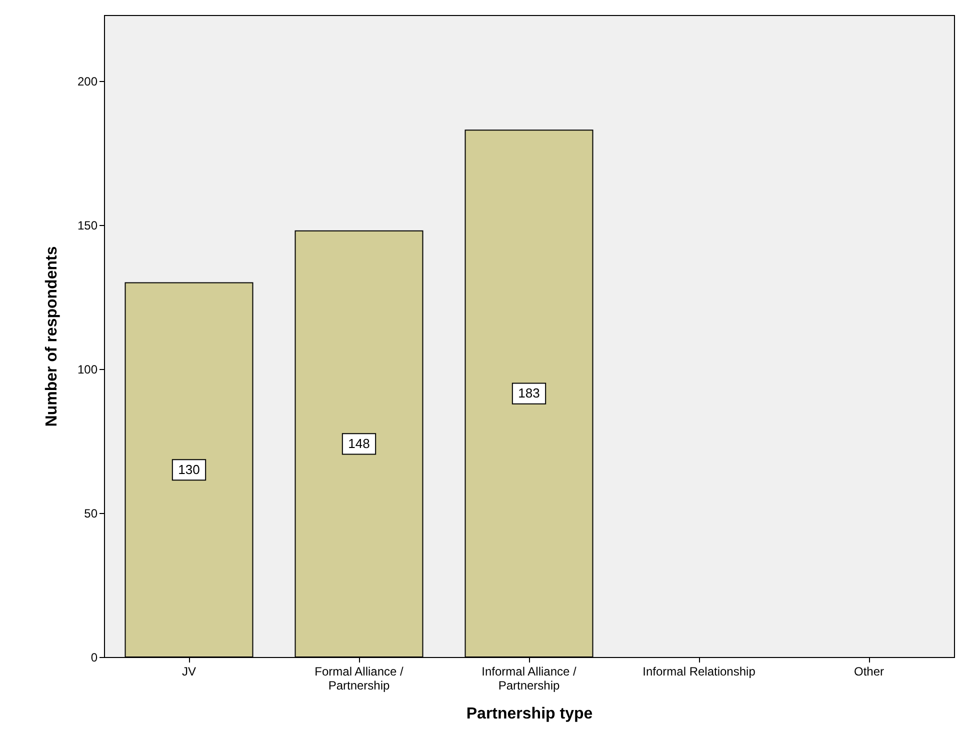 This screenshot has width=957, height=753. I want to click on x-tick-label: Other, so click(869, 671).